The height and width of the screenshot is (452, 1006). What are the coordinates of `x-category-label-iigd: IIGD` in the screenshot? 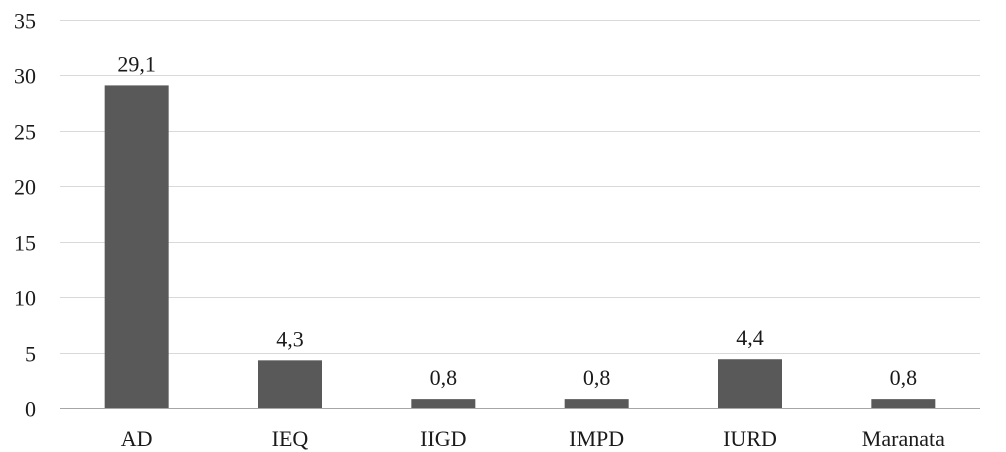 It's located at (443, 438).